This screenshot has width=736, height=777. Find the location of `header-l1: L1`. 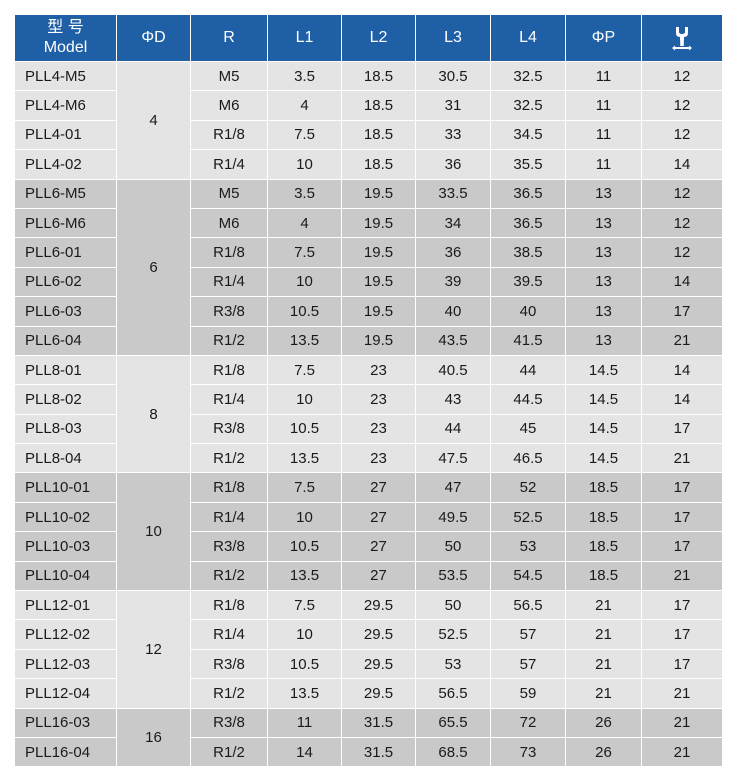

header-l1: L1 is located at coordinates (304, 38).